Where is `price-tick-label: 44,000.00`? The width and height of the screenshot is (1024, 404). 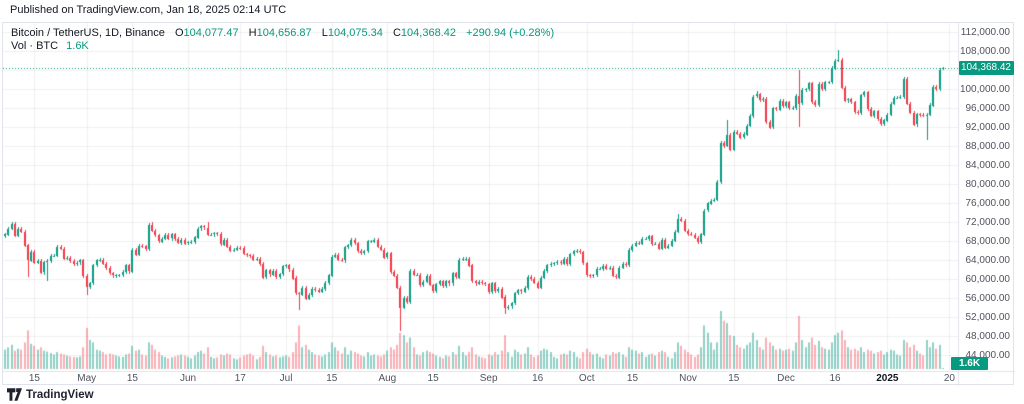
price-tick-label: 44,000.00 is located at coordinates (988, 355).